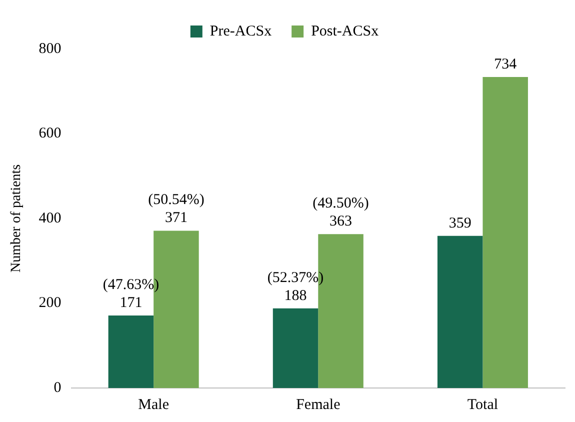 This screenshot has width=575, height=422. What do you see at coordinates (340, 213) in the screenshot?
I see `data-label: (49.50%) 363` at bounding box center [340, 213].